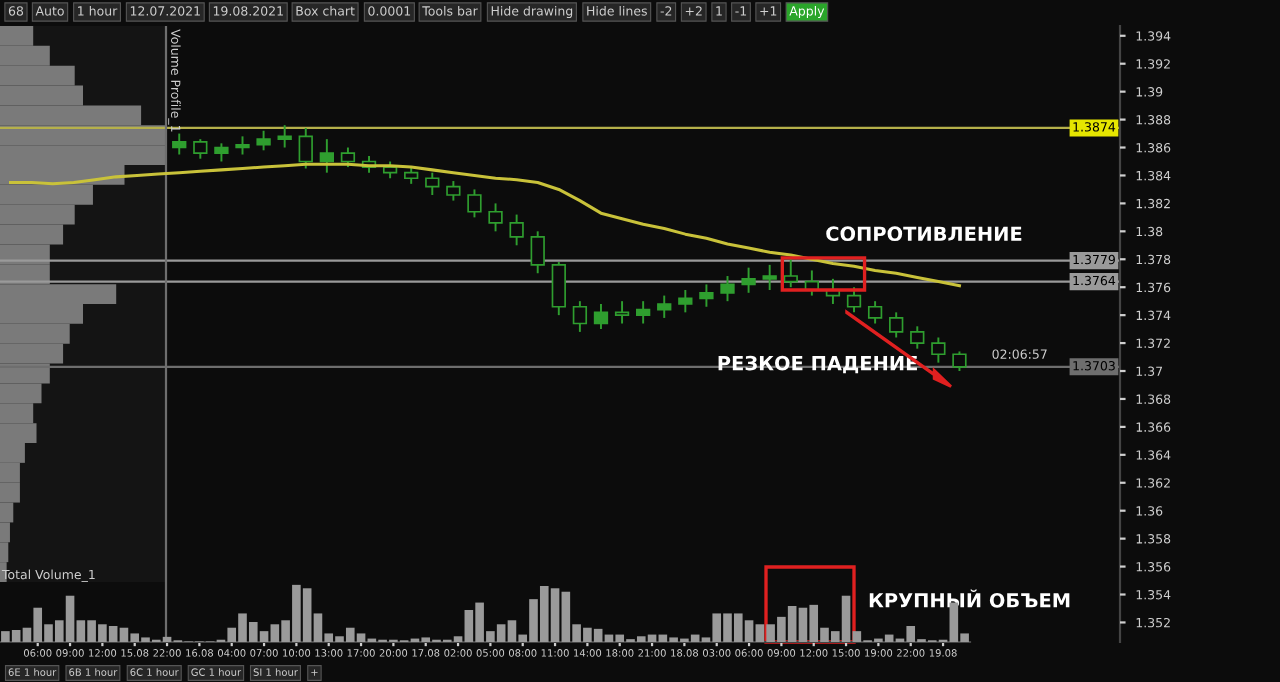 This screenshot has height=682, width=1280. What do you see at coordinates (817, 364) in the screenshot?
I see `annotation: РЕЗКОЕ ПАДЕНИЕ` at bounding box center [817, 364].